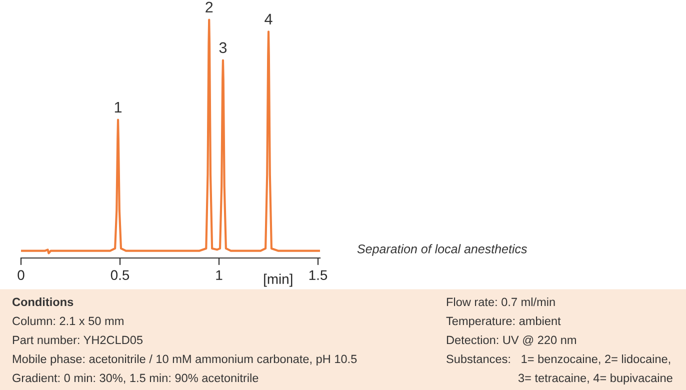 The width and height of the screenshot is (686, 390). I want to click on annotation: 2, so click(209, 7).